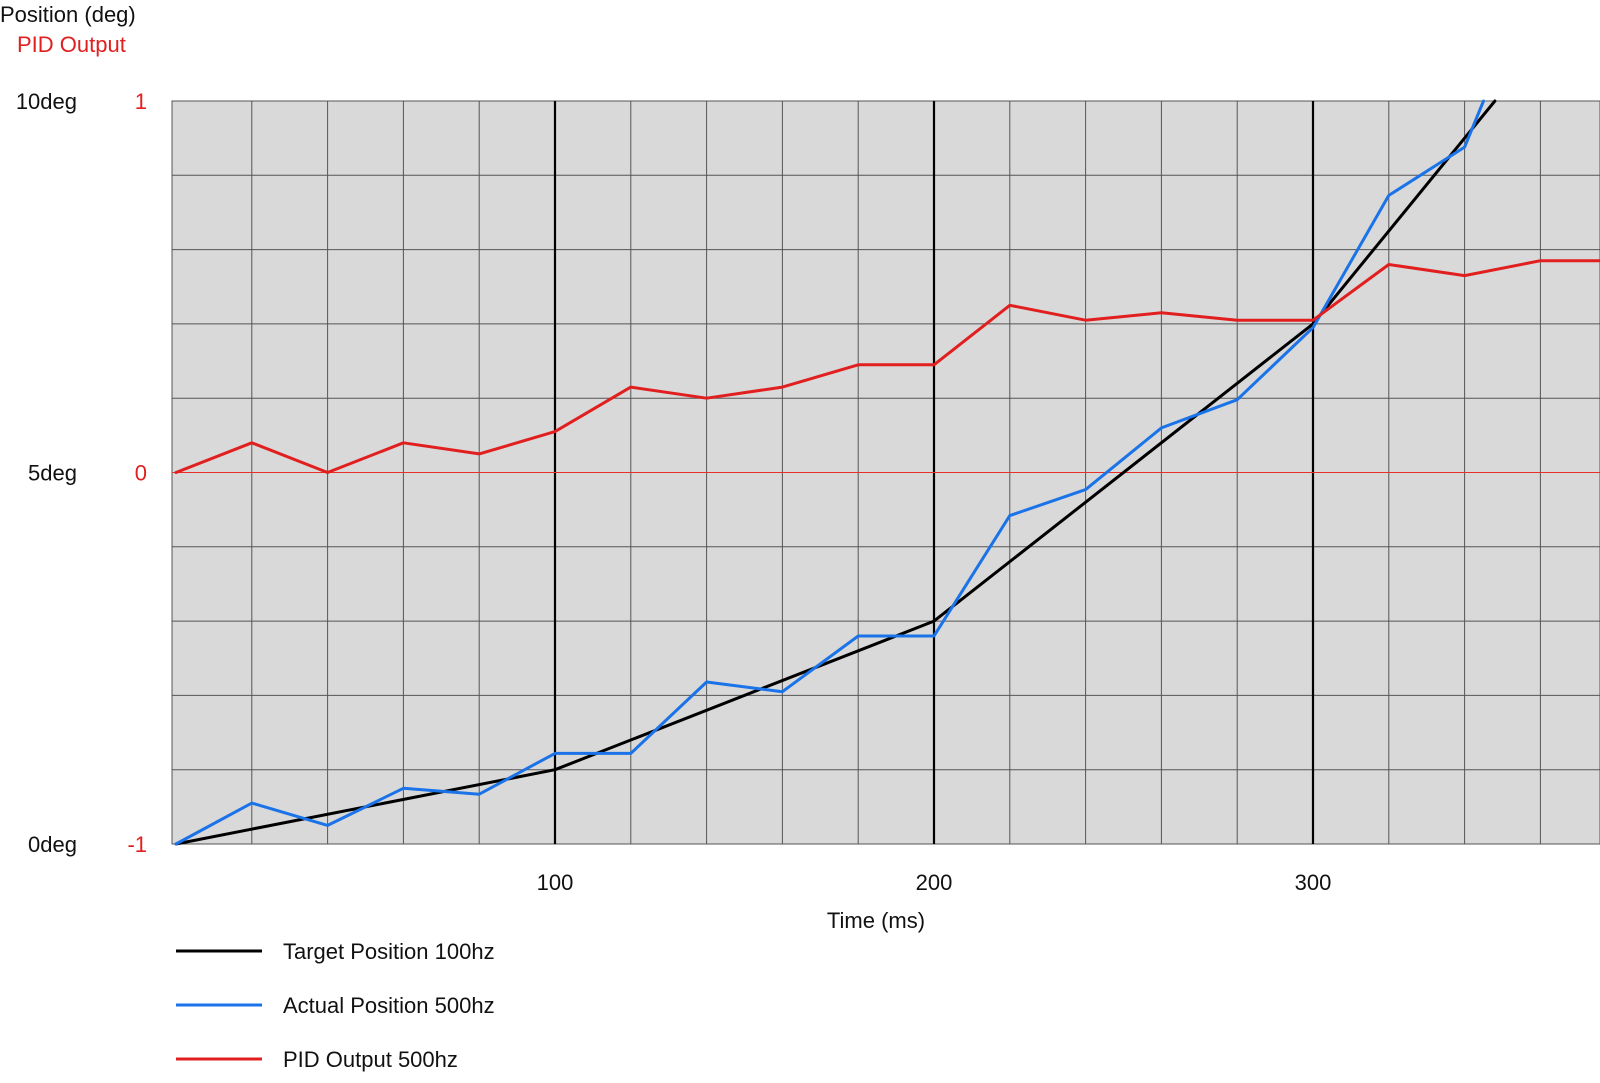  What do you see at coordinates (934, 882) in the screenshot?
I see `x-tick-label: 200` at bounding box center [934, 882].